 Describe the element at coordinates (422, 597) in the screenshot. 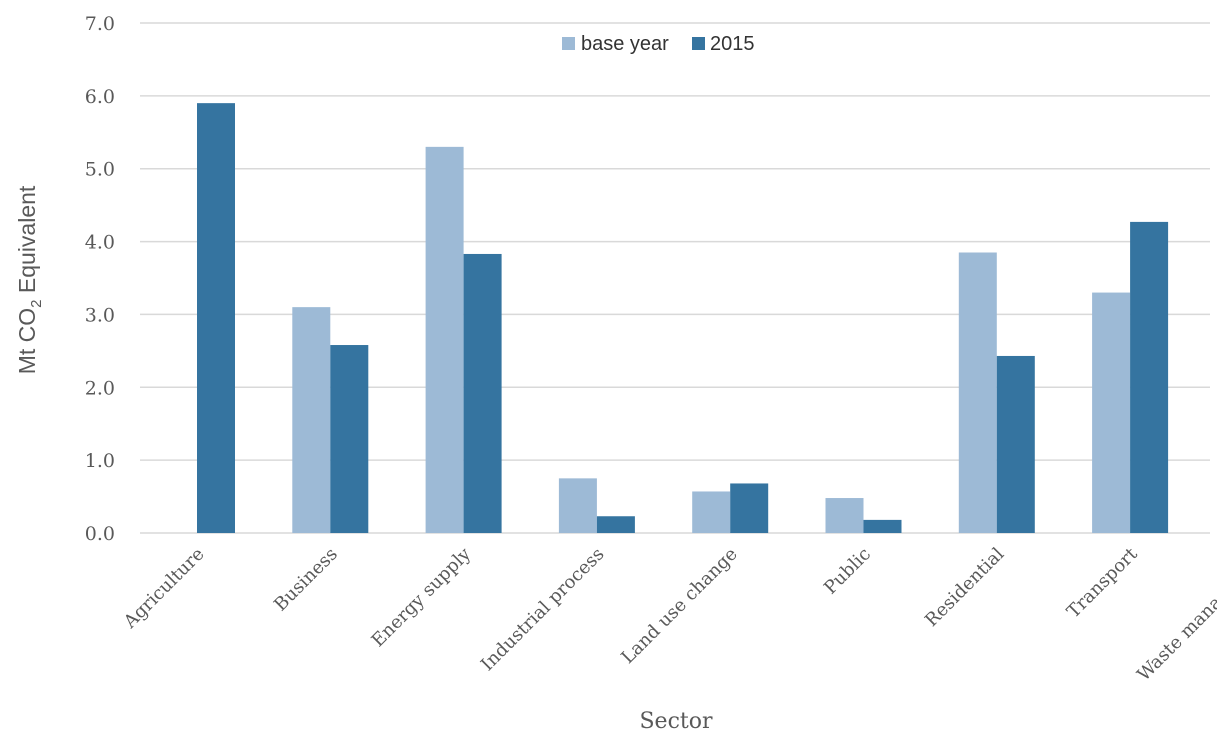

I see `x-tick-label: Energy supply` at that location.